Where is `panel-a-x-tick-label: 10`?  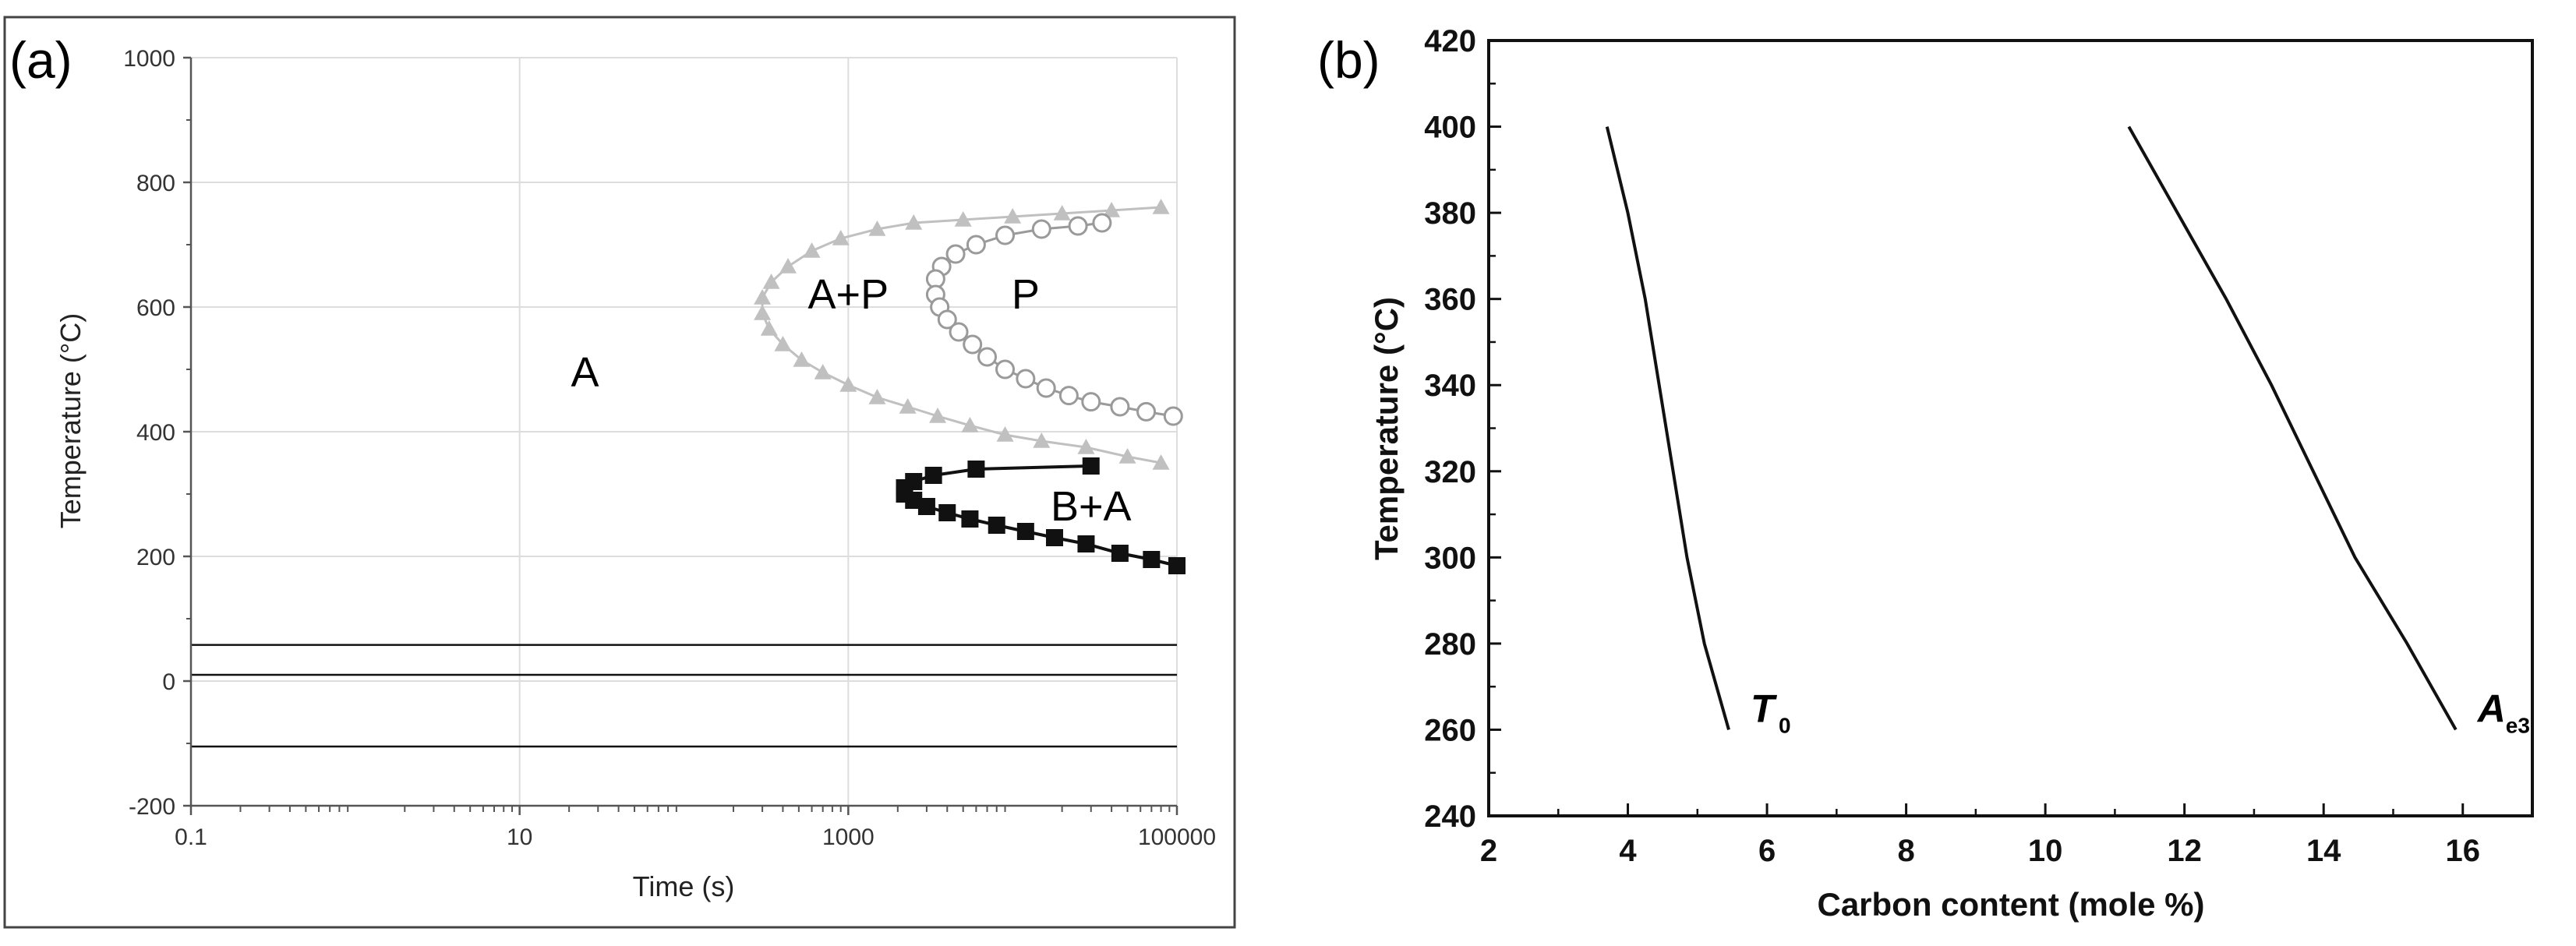
panel-a-x-tick-label: 10 is located at coordinates (519, 837).